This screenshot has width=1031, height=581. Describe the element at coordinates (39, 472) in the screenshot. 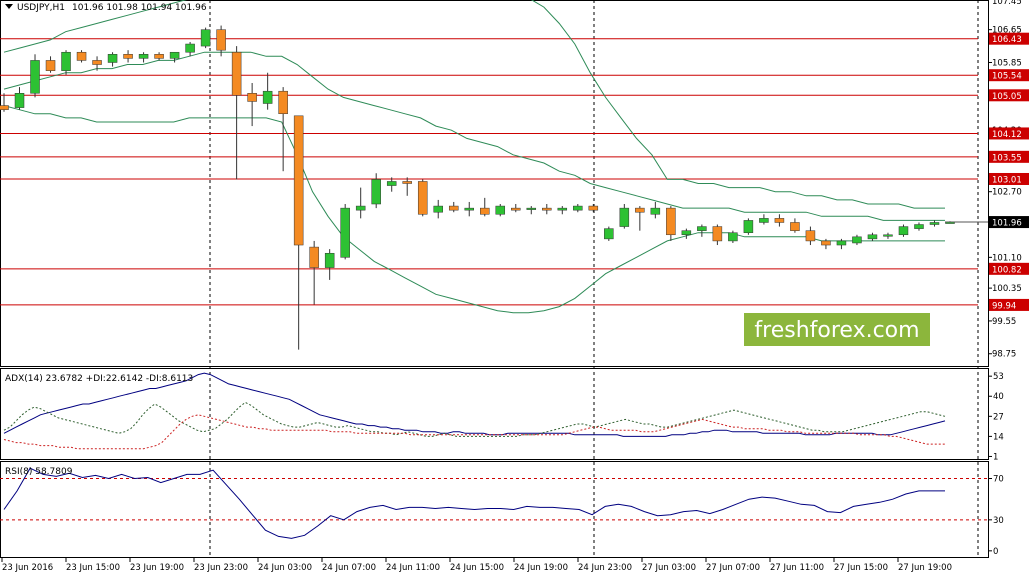

I see `rsi-readout: RSI(8) 58.7809` at that location.